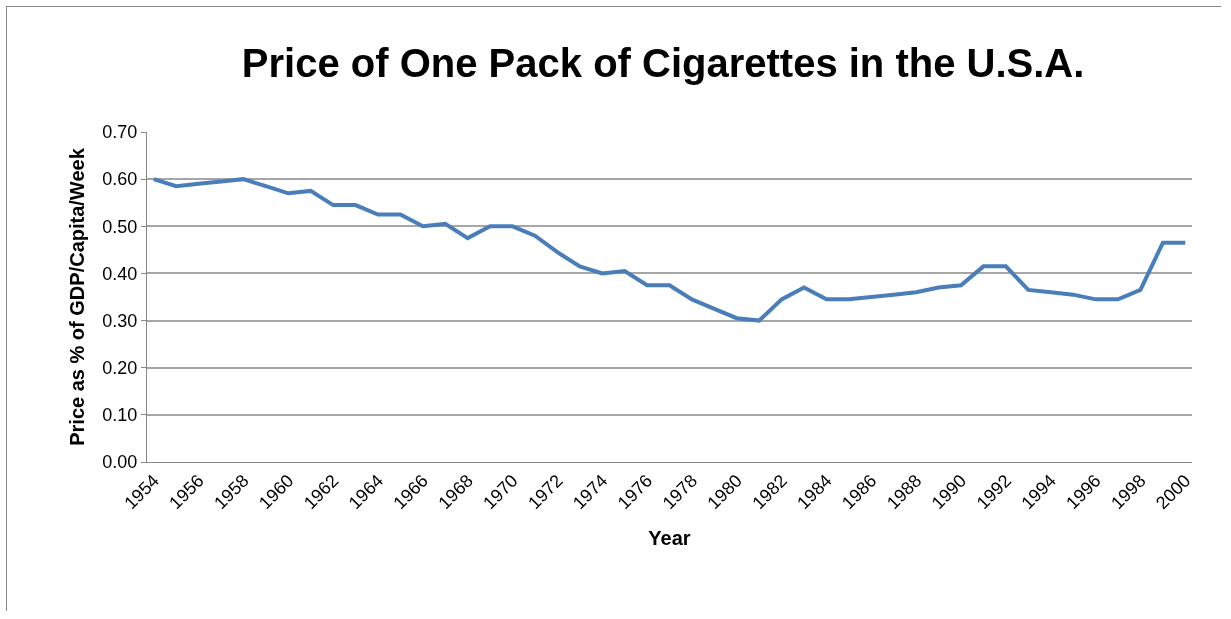 The image size is (1231, 619). Describe the element at coordinates (120, 179) in the screenshot. I see `y-tick-label: 0.60` at that location.